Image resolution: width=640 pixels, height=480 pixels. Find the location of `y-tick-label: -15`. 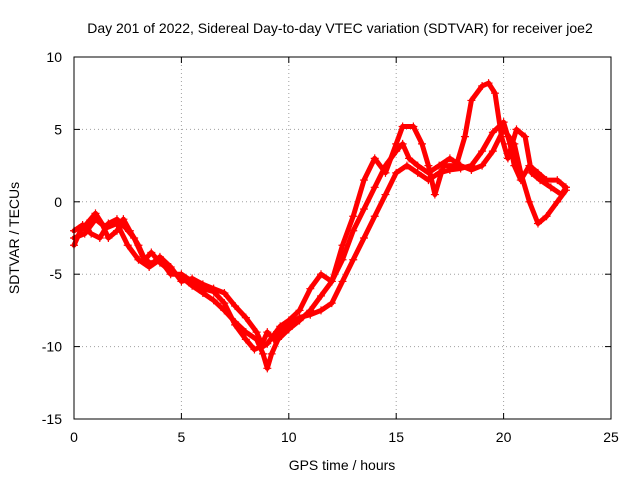

y-tick-label: -15 is located at coordinates (52, 419).